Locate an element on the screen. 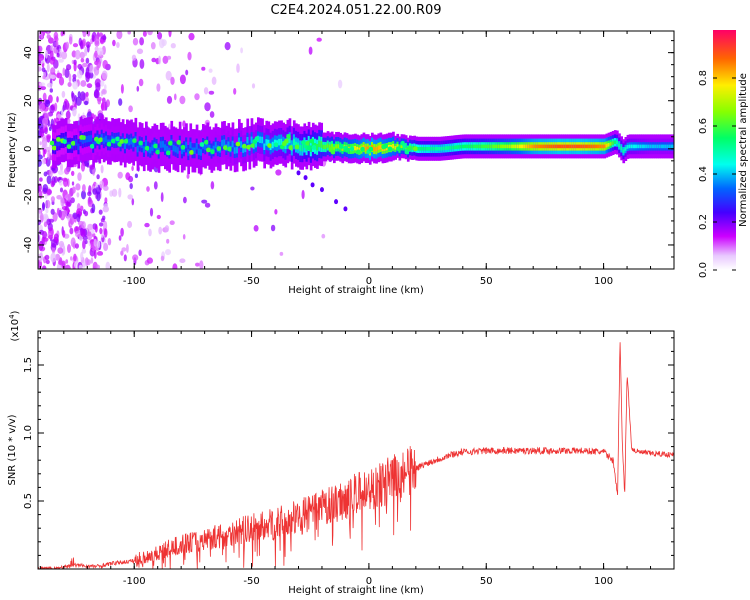  x-tick-label: -100 is located at coordinates (134, 281).